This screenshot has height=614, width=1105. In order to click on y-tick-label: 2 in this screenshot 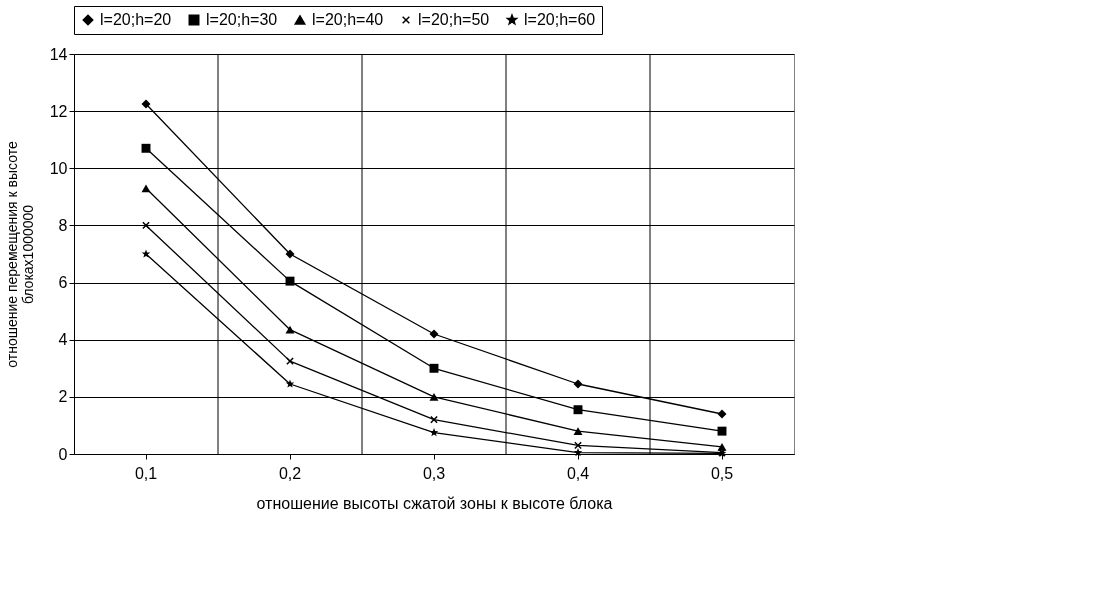, I will do `click(63, 397)`.